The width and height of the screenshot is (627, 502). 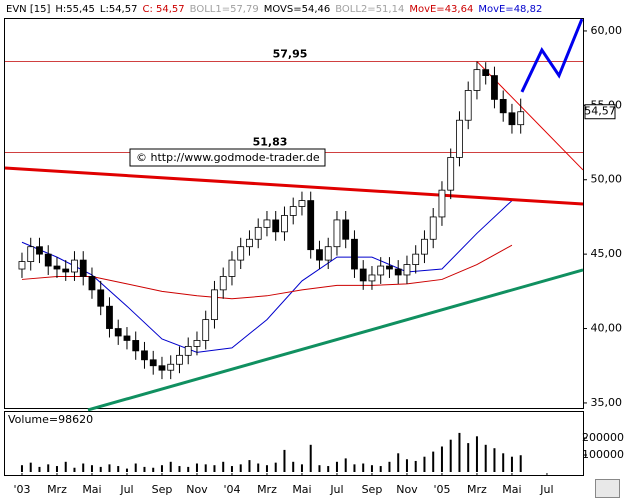 What do you see at coordinates (607, 328) in the screenshot?
I see `y-tick-label: 40,00` at bounding box center [607, 328].